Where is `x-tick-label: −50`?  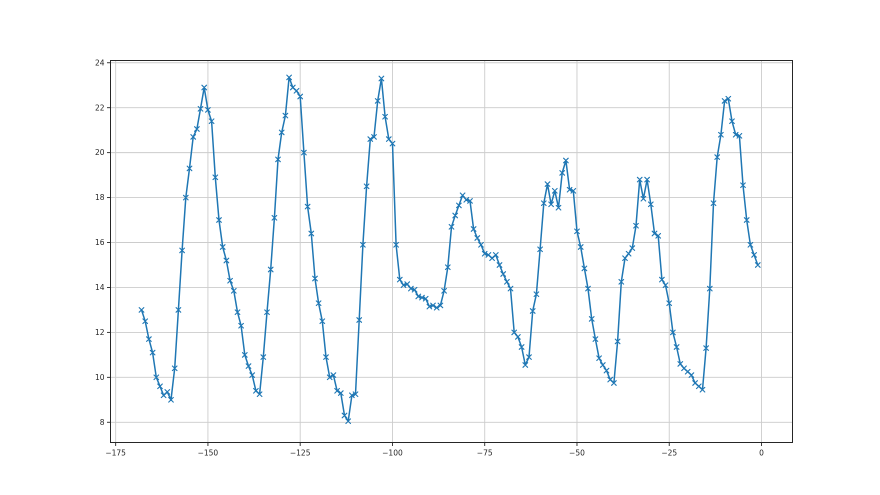 x-tick-label: −50 is located at coordinates (577, 453).